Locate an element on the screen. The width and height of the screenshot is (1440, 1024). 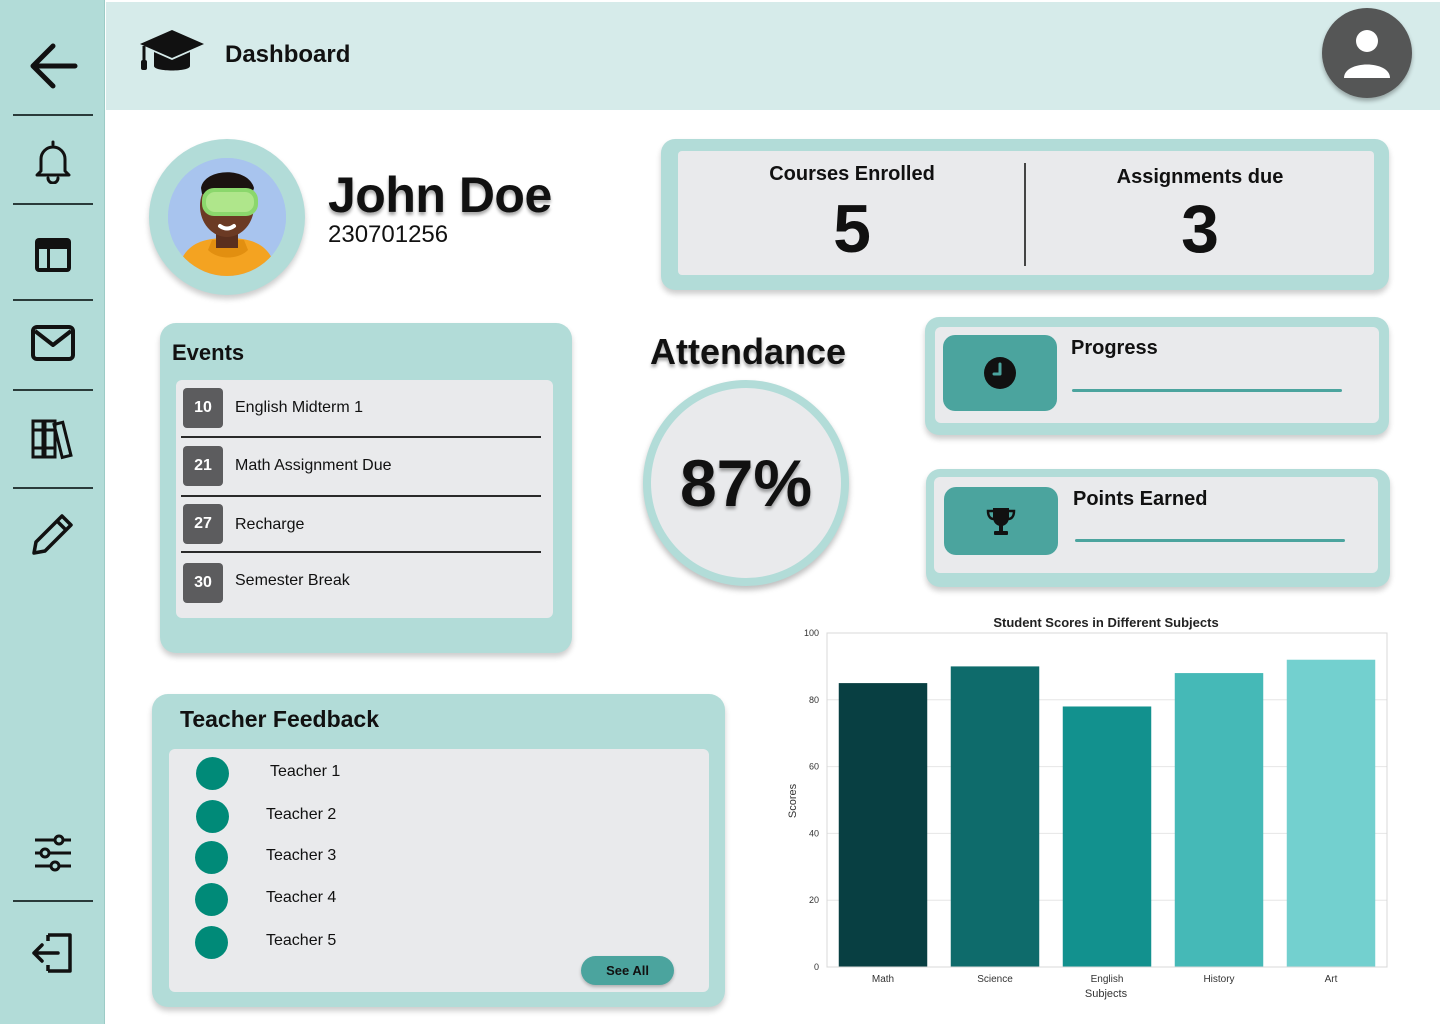
user-icon is located at coordinates (1367, 54).